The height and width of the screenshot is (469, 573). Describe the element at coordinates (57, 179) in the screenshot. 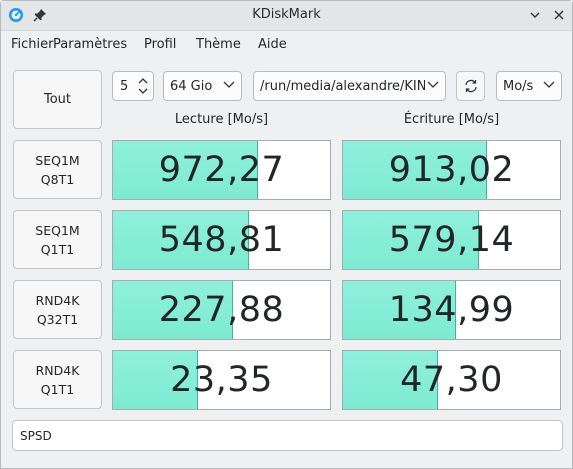

I see `test-params: Q8T1` at that location.